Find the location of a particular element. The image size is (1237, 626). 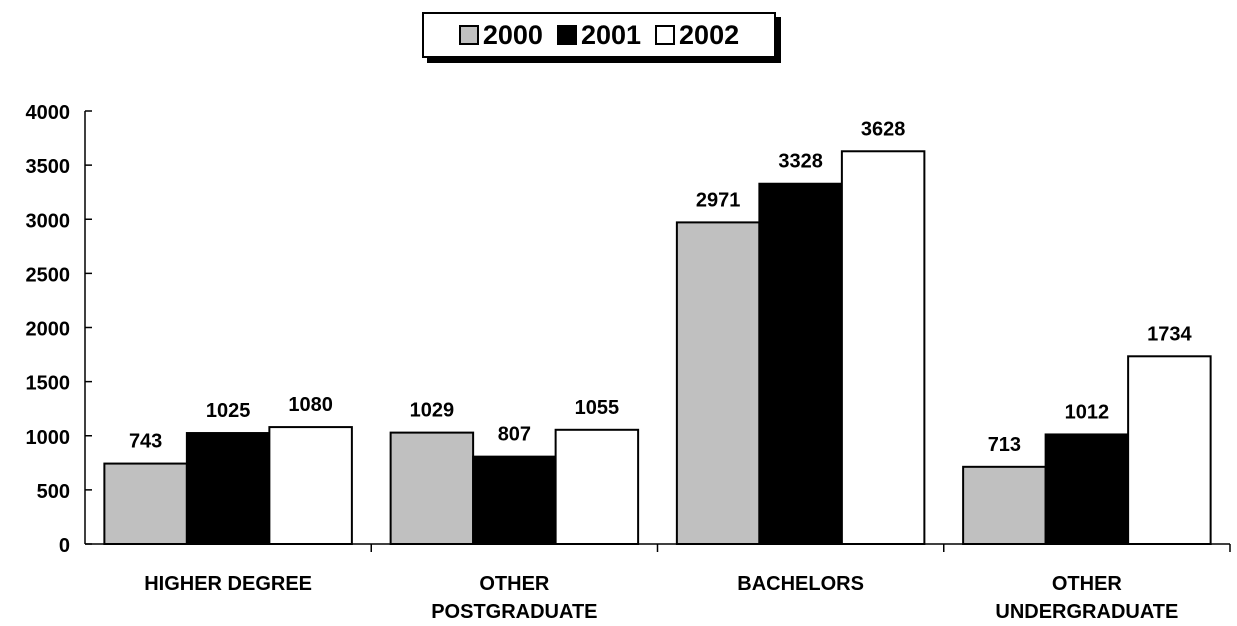

data-label: 807 is located at coordinates (514, 435).